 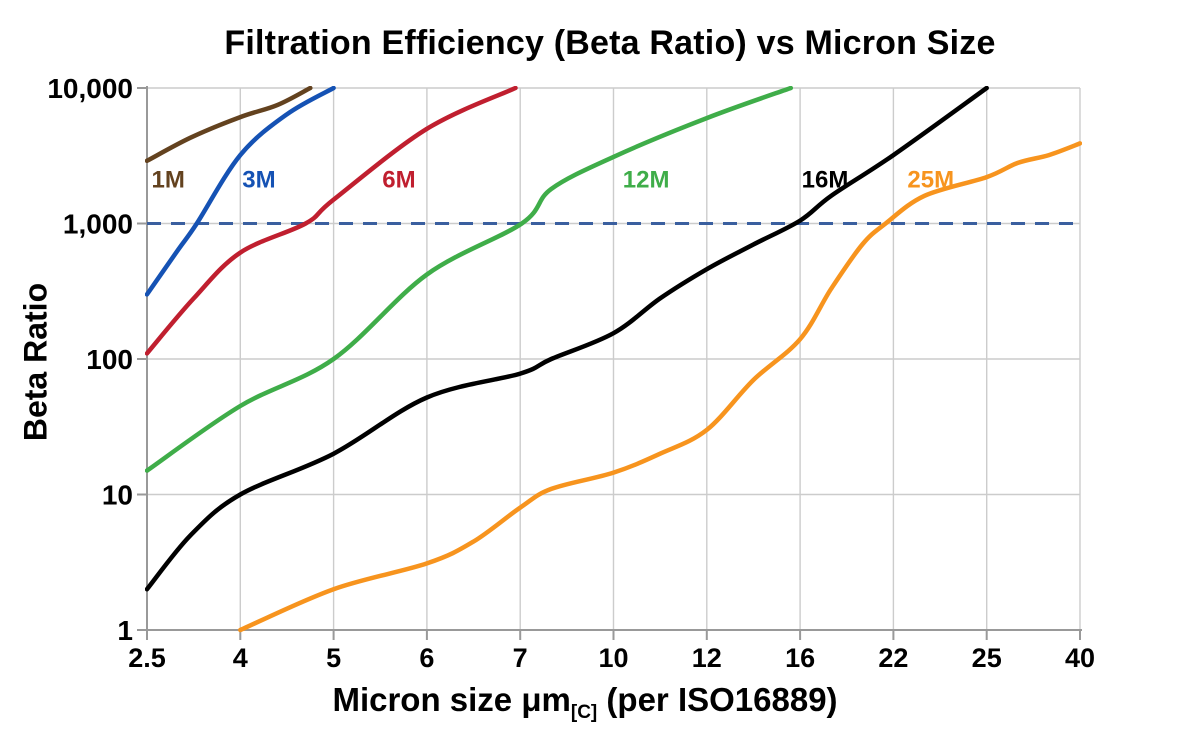 I want to click on series-label-12M: 12M, so click(x=646, y=179).